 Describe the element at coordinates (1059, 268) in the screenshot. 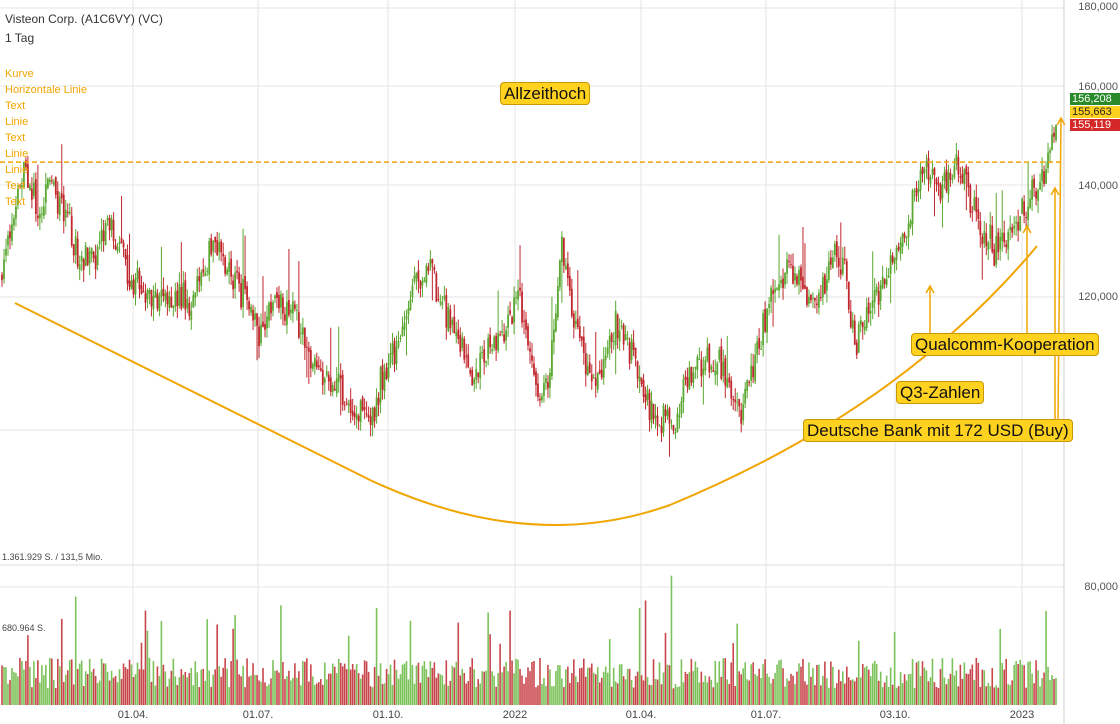

I see `annotation-arrow` at that location.